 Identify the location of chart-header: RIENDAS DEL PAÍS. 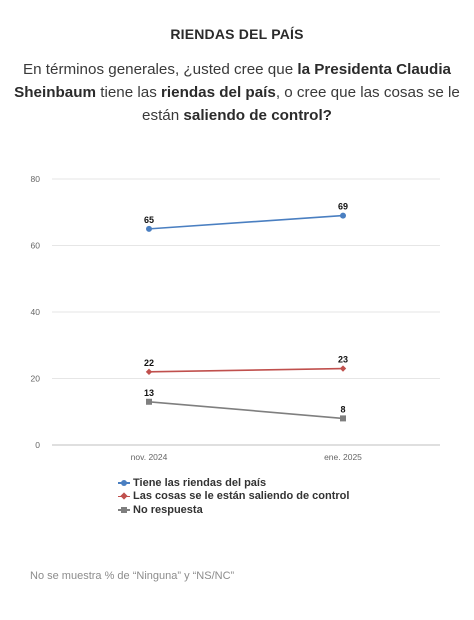
(237, 34).